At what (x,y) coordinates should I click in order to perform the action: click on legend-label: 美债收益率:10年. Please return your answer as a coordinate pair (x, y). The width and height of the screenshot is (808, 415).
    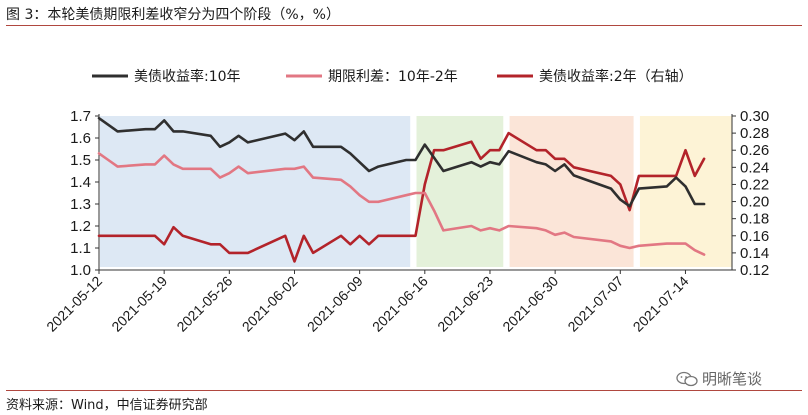
    Looking at the image, I should click on (187, 76).